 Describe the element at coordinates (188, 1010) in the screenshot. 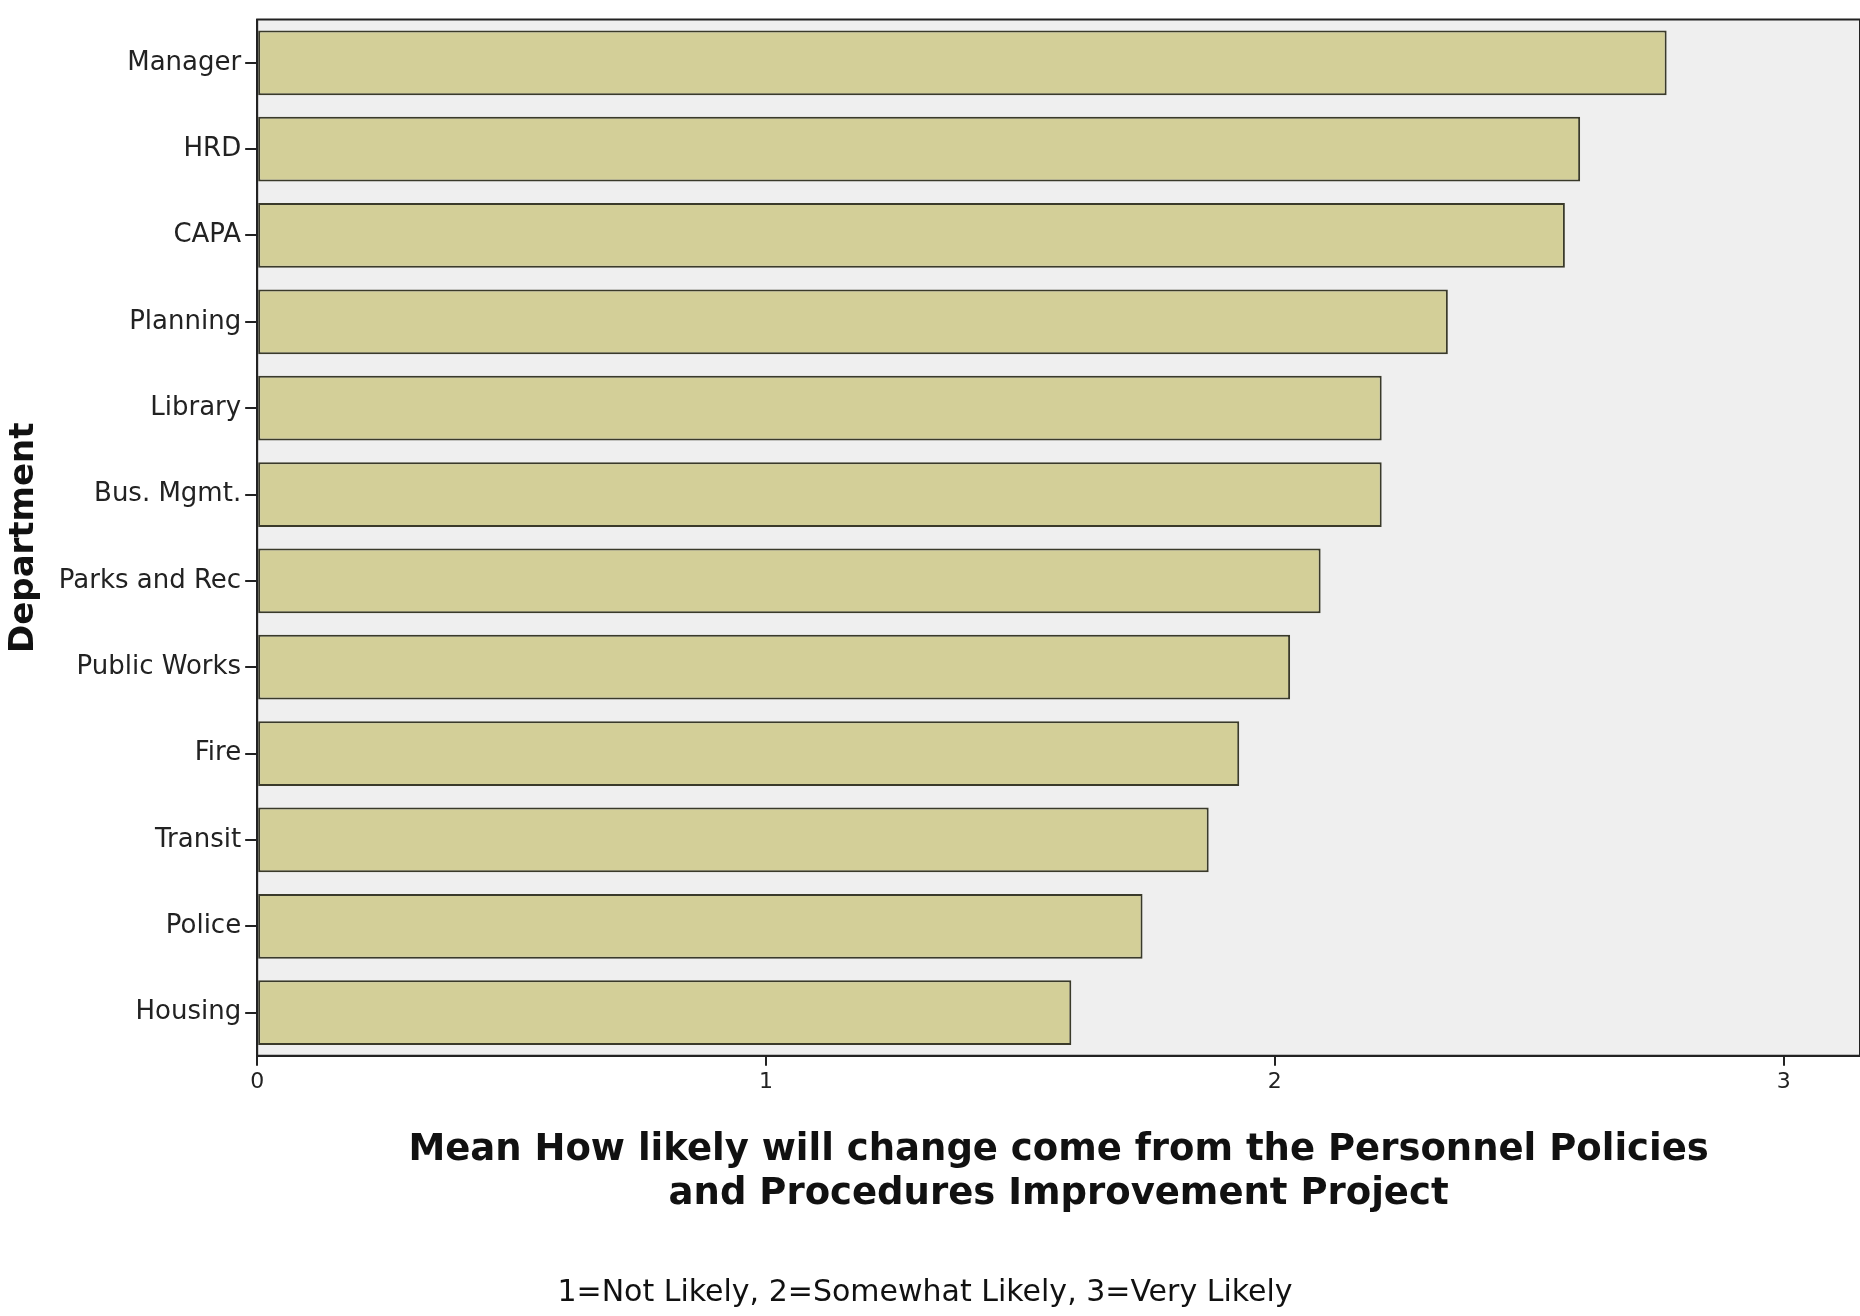

I see `y-tick-label: Housing` at that location.